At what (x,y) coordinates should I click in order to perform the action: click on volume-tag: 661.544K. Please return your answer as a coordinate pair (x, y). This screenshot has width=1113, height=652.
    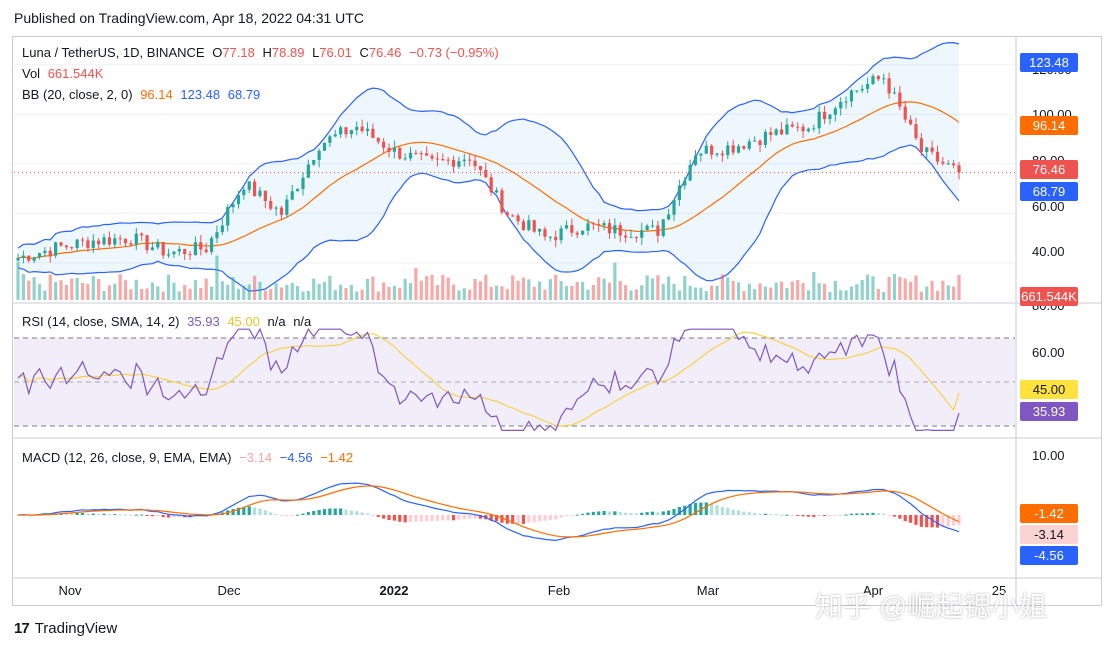
    Looking at the image, I should click on (1049, 296).